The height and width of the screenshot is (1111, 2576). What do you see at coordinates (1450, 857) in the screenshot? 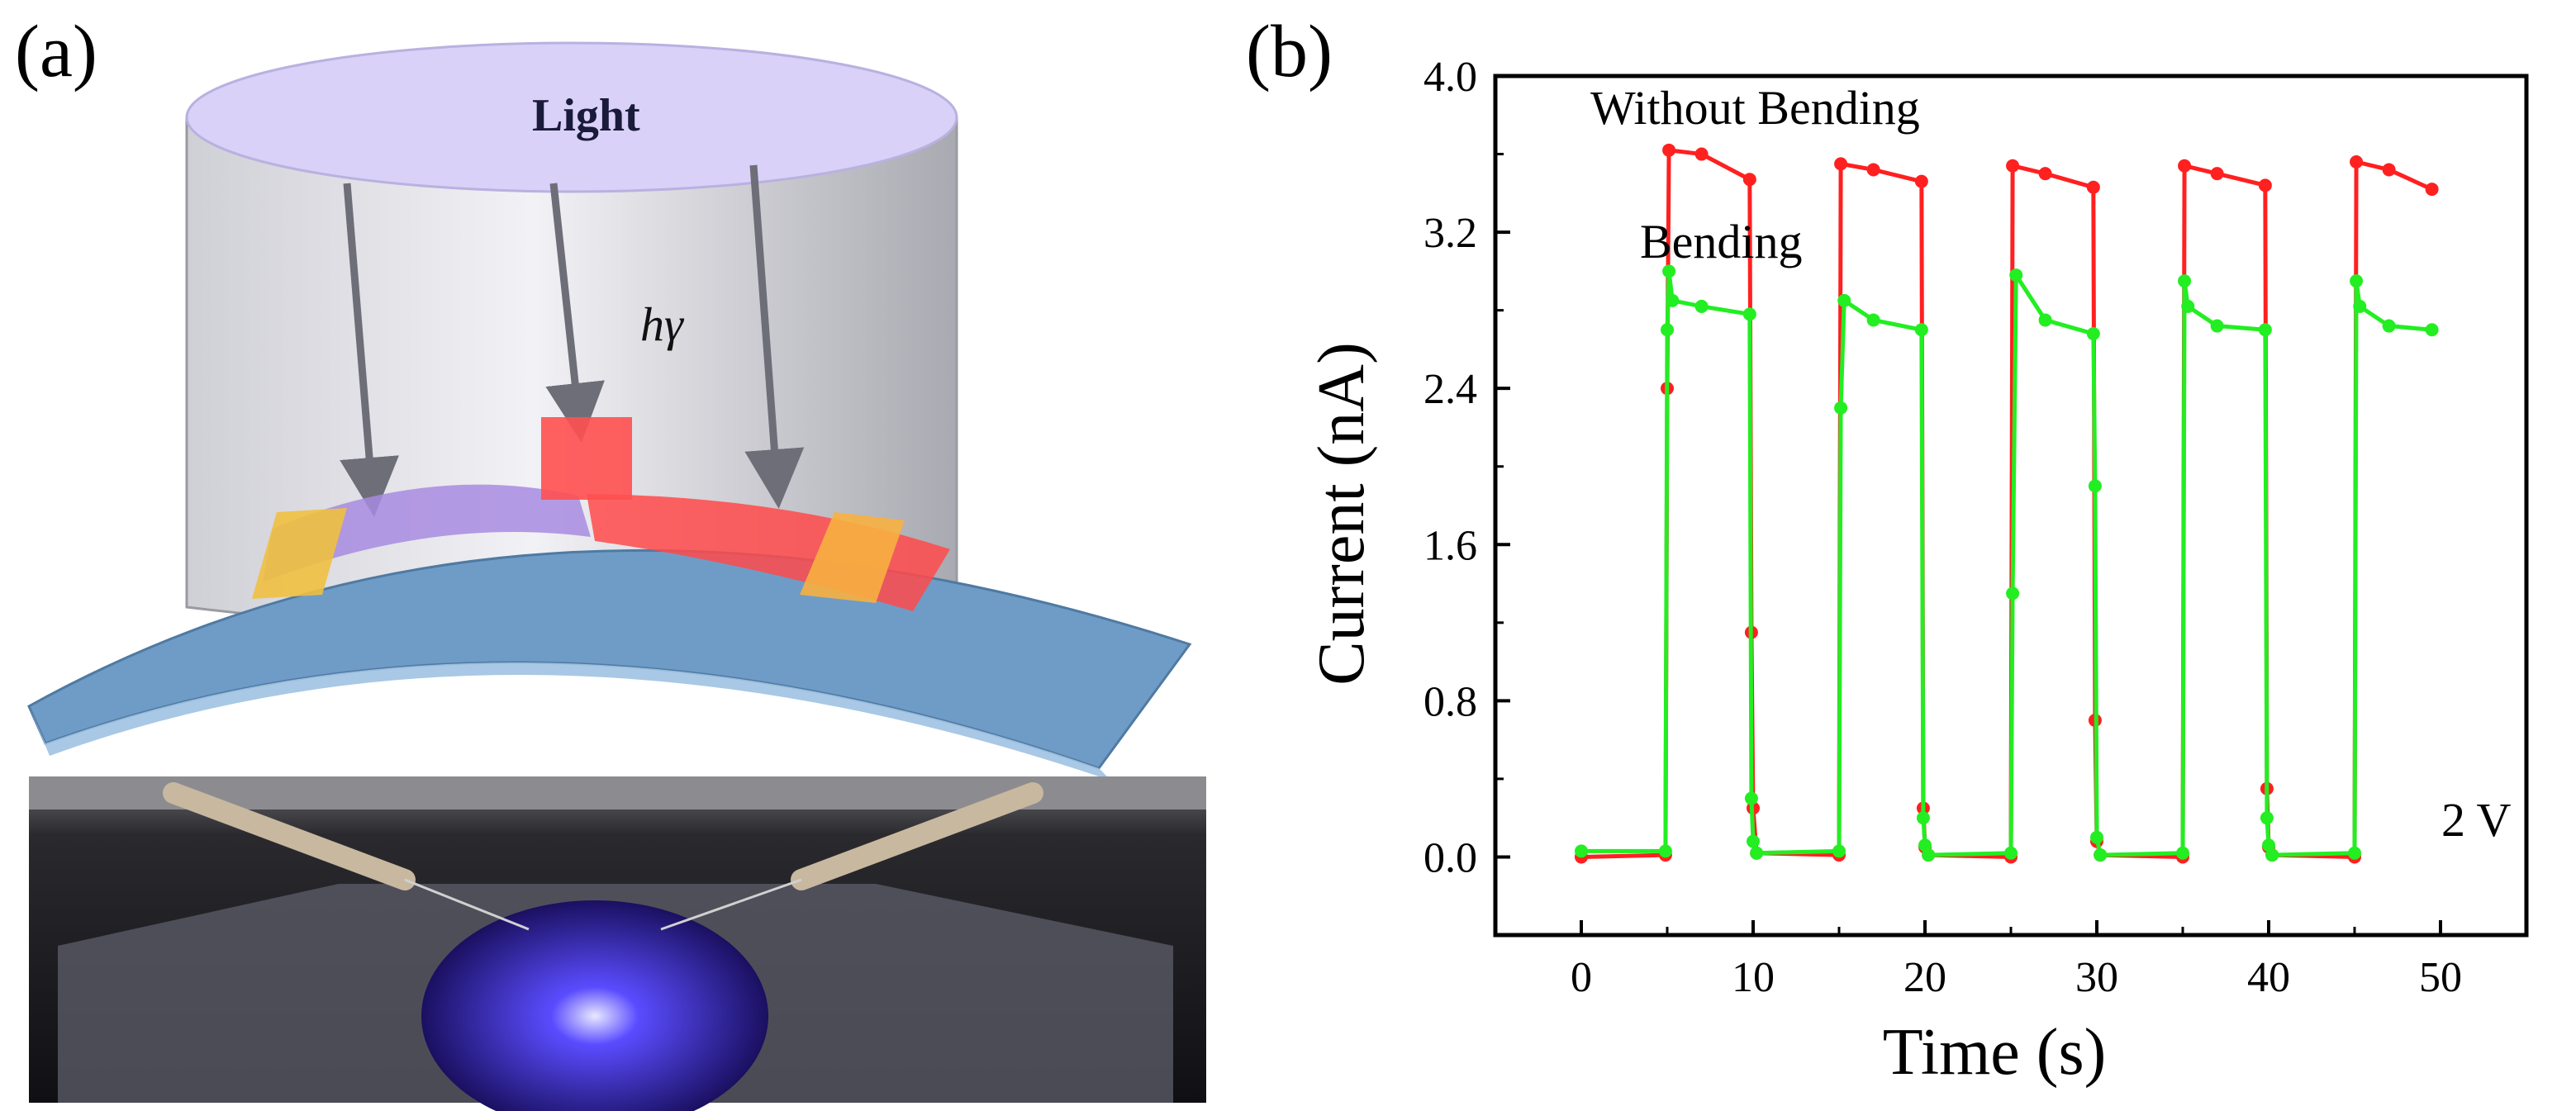
I see `y-tick-label: 0.0` at bounding box center [1450, 857].